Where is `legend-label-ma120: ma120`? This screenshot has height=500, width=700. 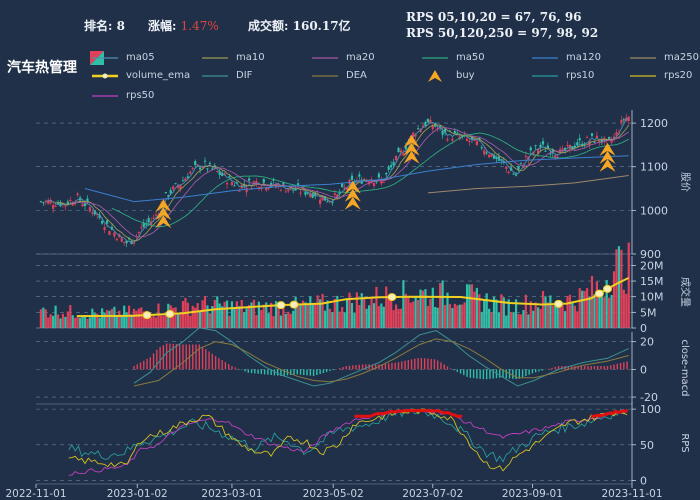 legend-label-ma120: ma120 is located at coordinates (583, 57).